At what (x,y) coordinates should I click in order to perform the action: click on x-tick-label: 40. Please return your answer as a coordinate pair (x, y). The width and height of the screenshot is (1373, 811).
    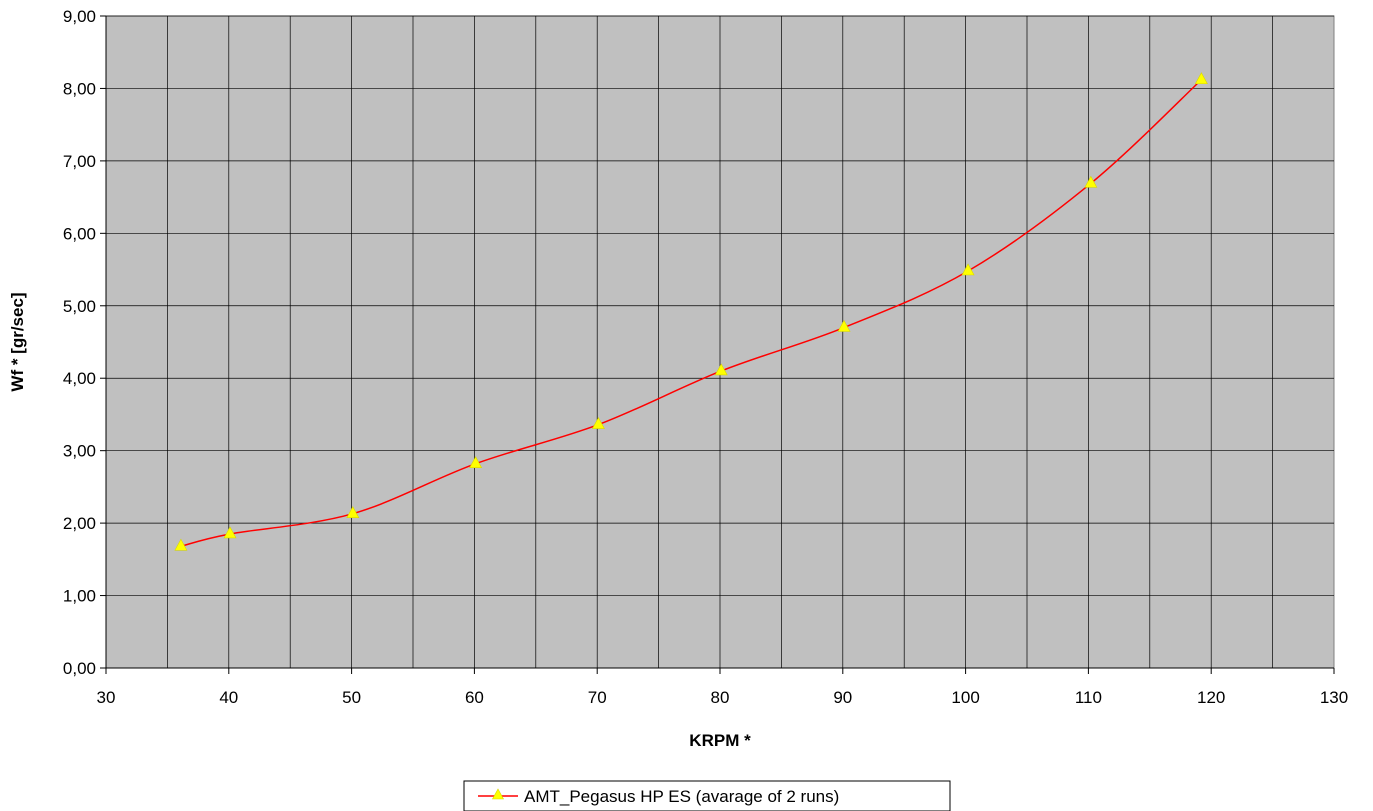
    Looking at the image, I should click on (228, 697).